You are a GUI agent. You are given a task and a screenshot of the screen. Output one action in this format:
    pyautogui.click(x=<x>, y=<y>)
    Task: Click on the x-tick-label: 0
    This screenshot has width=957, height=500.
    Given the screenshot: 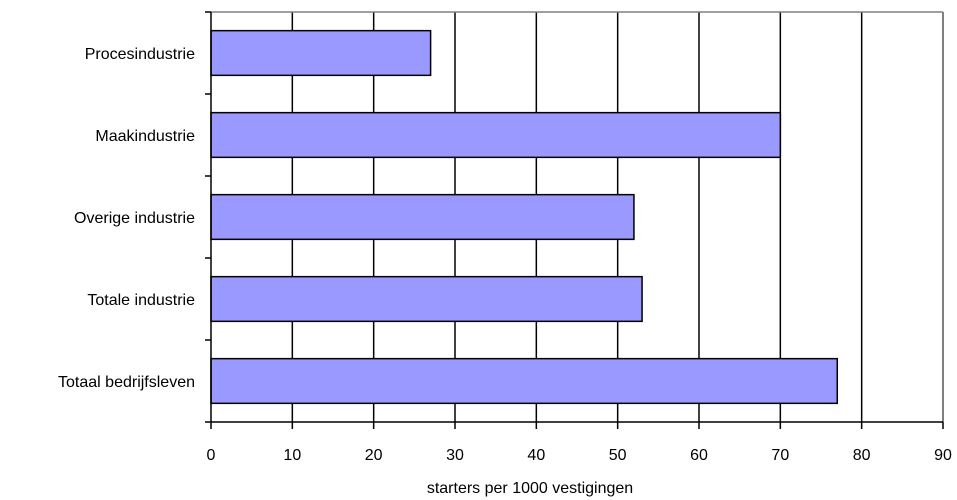 What is the action you would take?
    pyautogui.click(x=211, y=455)
    